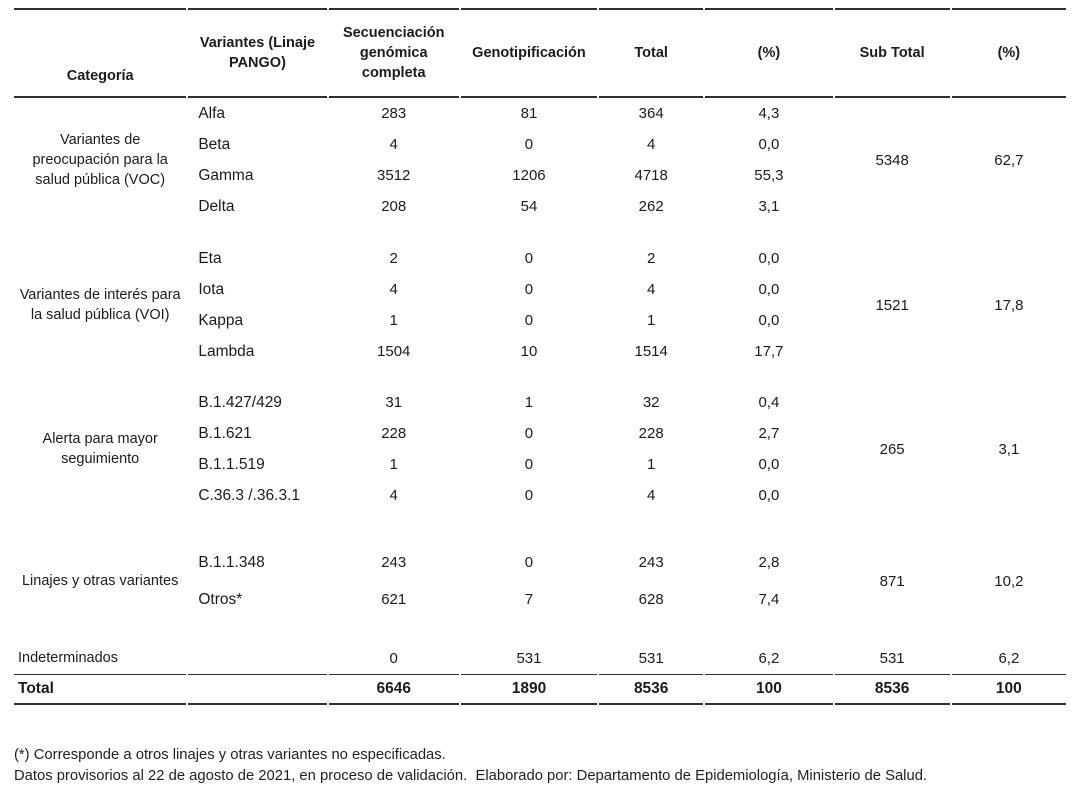 The width and height of the screenshot is (1087, 788). Describe the element at coordinates (540, 351) in the screenshot. I see `table-row: Lambda 1504 10 1514 17,7` at that location.